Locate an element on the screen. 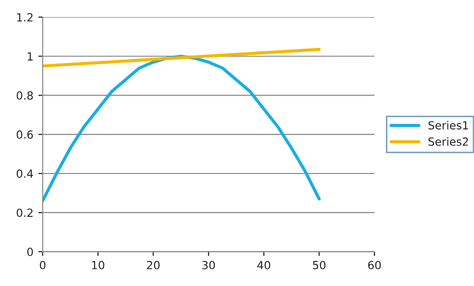 This screenshot has width=474, height=286. y-tick-label: 1 is located at coordinates (30, 56).